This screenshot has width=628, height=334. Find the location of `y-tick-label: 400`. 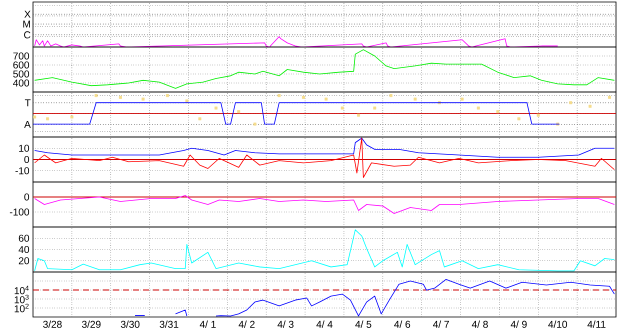

y-tick-label: 400 is located at coordinates (21, 83).